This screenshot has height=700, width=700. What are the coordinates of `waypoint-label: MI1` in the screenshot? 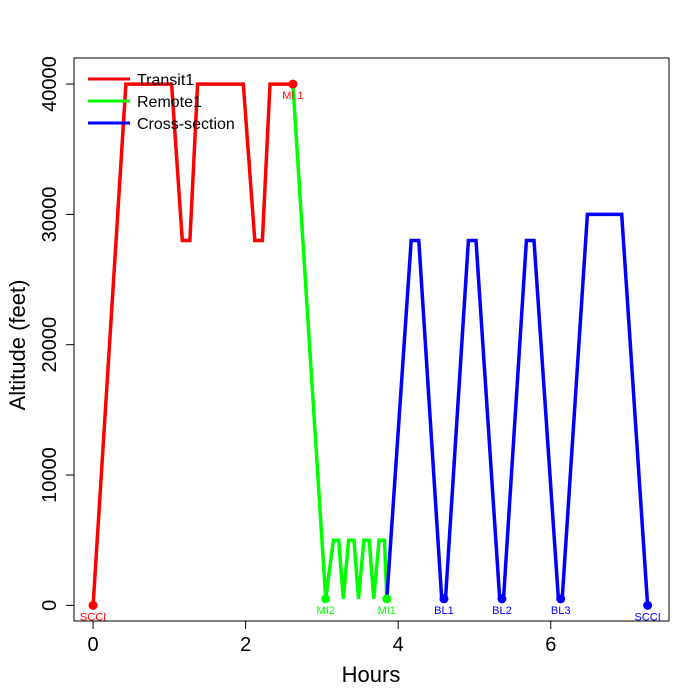 It's located at (387, 611).